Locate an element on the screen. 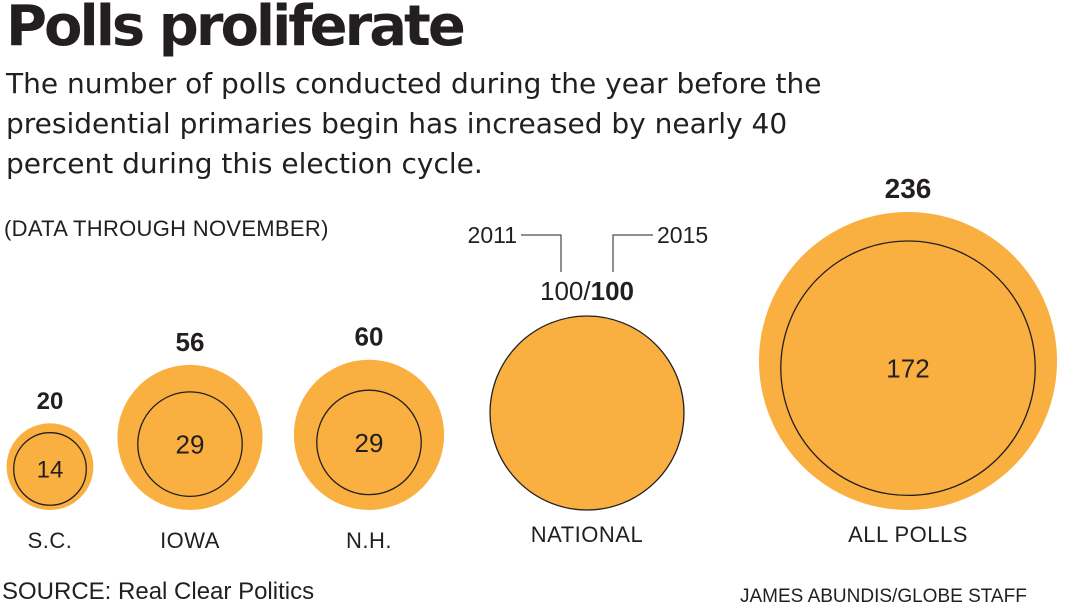 This screenshot has height=609, width=1079. value-2015-all-polls: 236 is located at coordinates (908, 188).